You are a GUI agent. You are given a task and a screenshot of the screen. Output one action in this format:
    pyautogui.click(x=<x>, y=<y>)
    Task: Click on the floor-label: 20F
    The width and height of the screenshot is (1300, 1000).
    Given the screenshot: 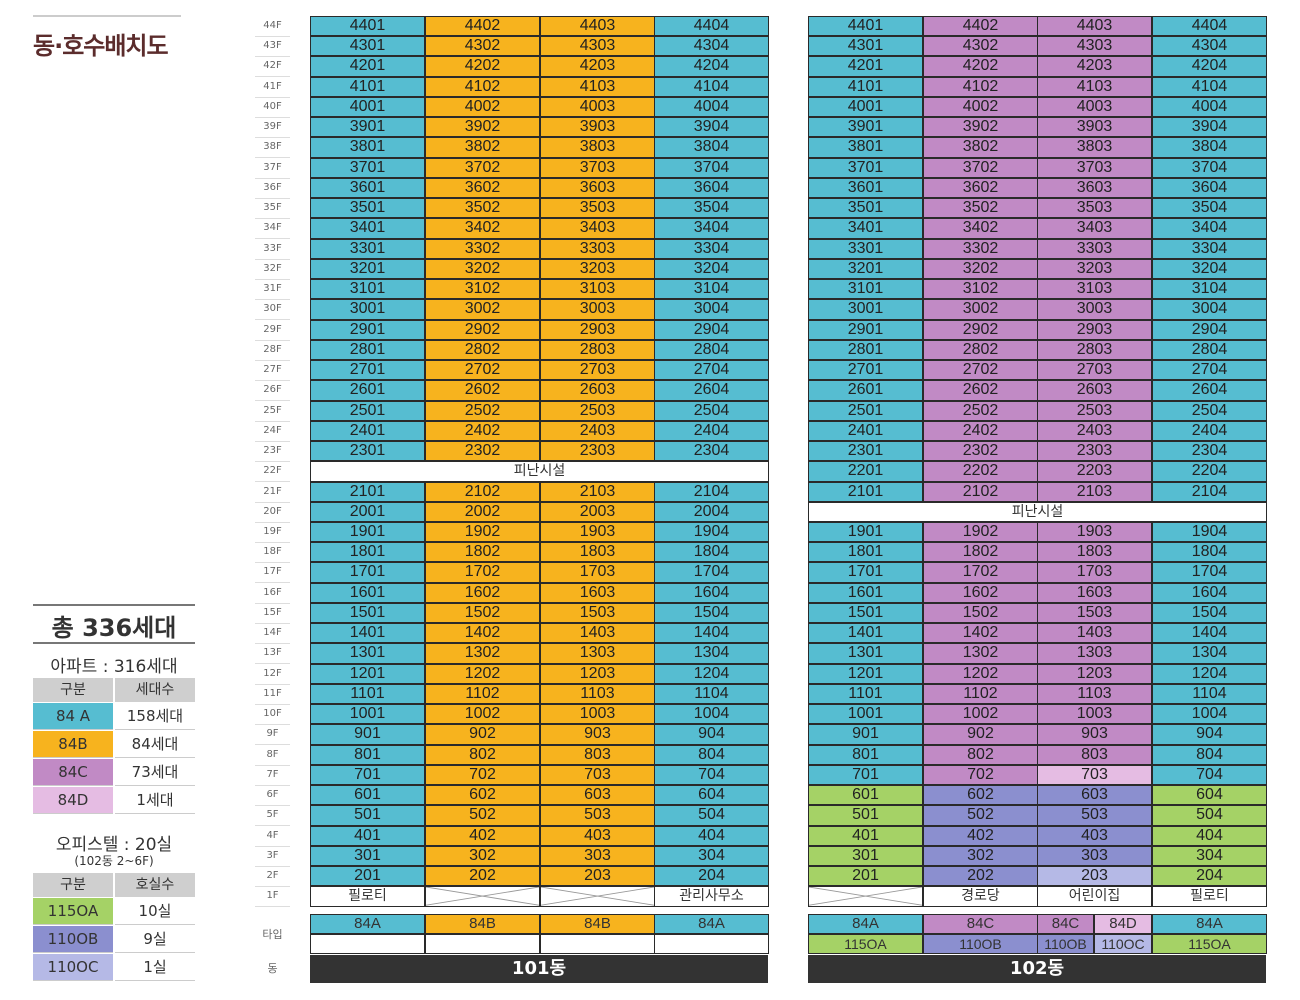 What is the action you would take?
    pyautogui.click(x=272, y=512)
    